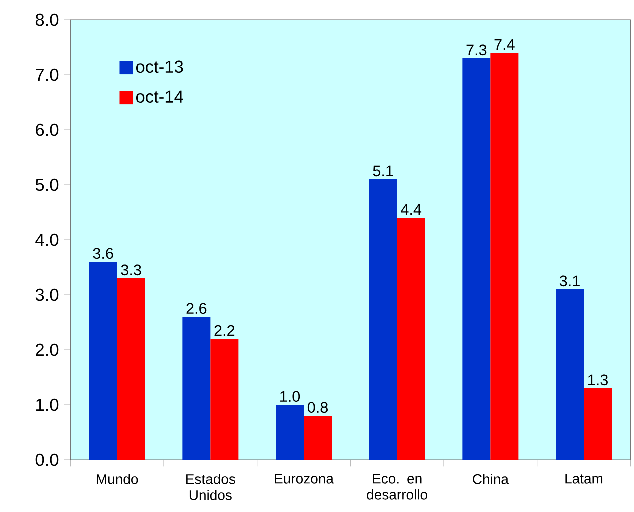 Image resolution: width=634 pixels, height=512 pixels. Describe the element at coordinates (47, 20) in the screenshot. I see `y-tick-label: 8.0` at that location.